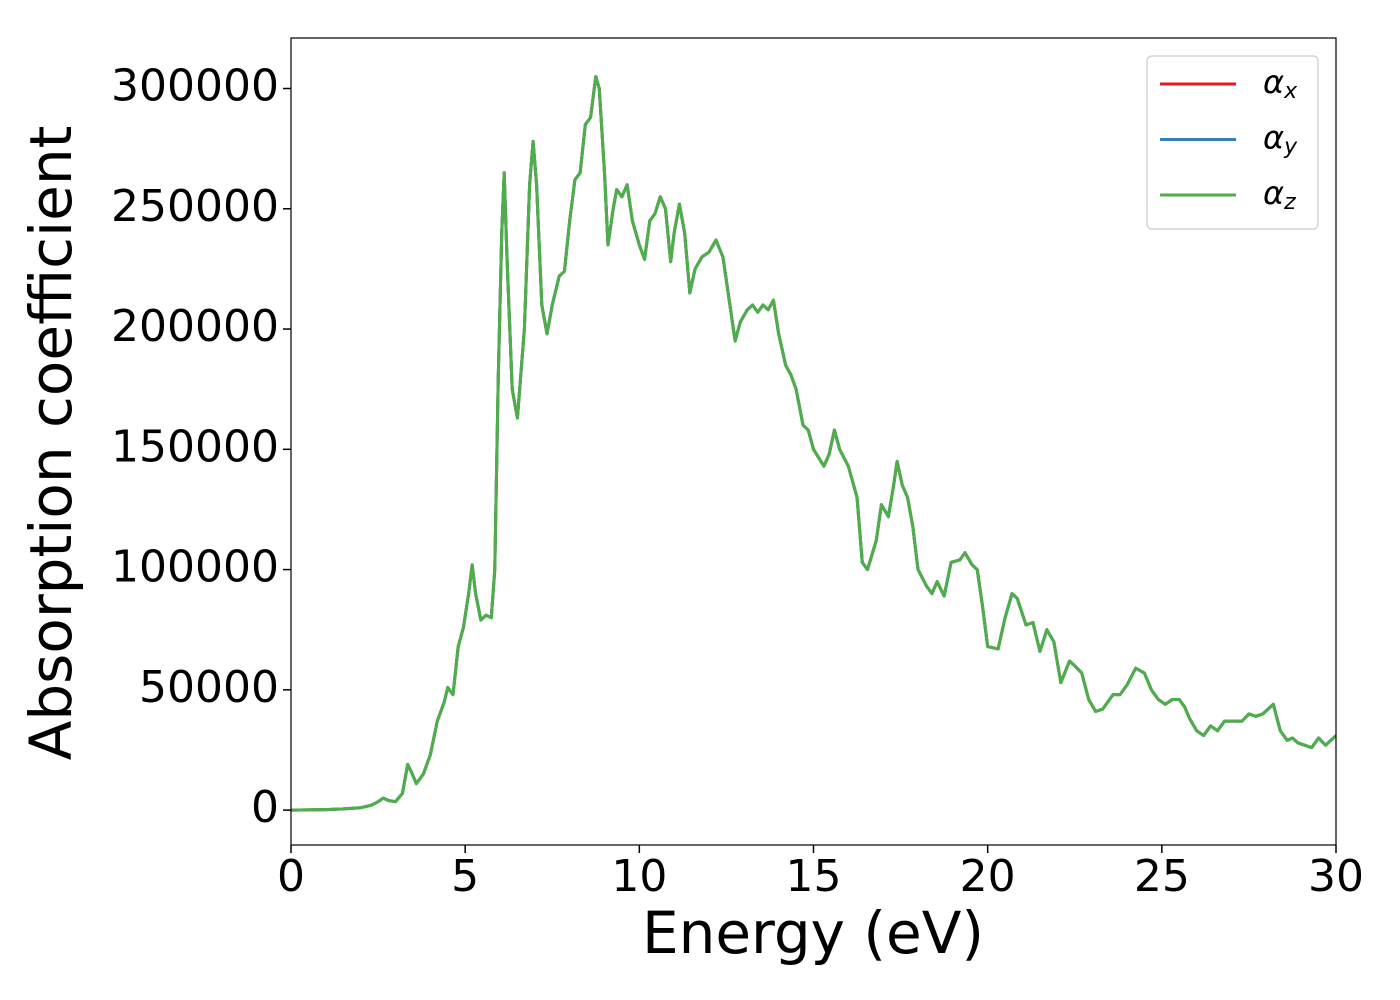 The height and width of the screenshot is (1000, 1400). I want to click on x-tick-label: 25, so click(1162, 876).